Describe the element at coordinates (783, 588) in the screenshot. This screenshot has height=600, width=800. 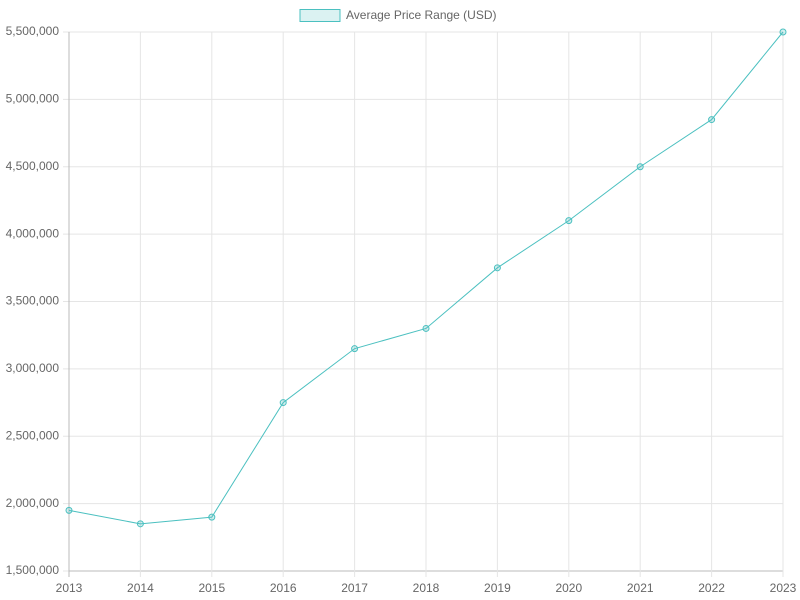
I see `x-tick-label: 2023` at that location.